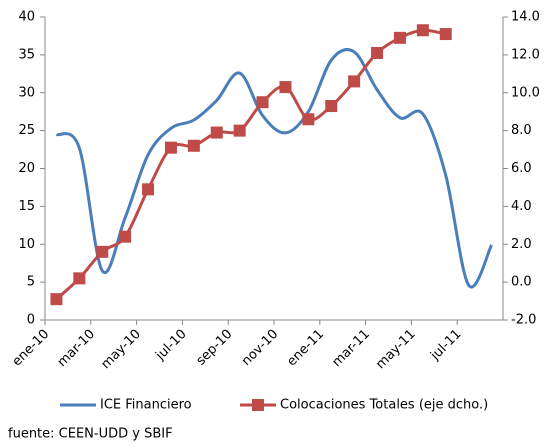  I want to click on y2-tick-label: 14.0, so click(525, 17).